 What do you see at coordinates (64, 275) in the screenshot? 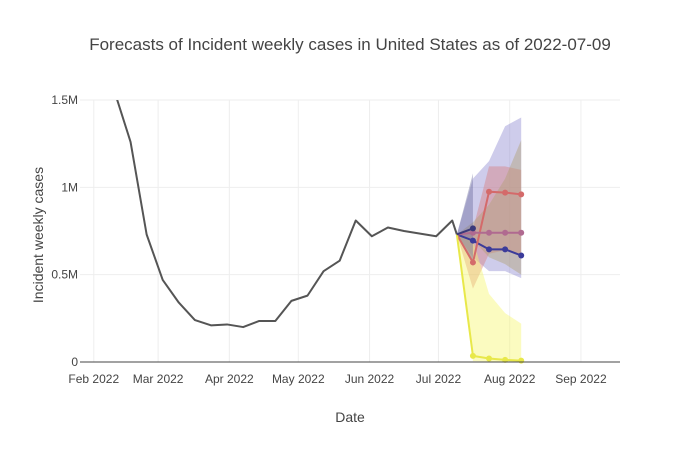
I see `y-tick-label: 0.5M` at bounding box center [64, 275].